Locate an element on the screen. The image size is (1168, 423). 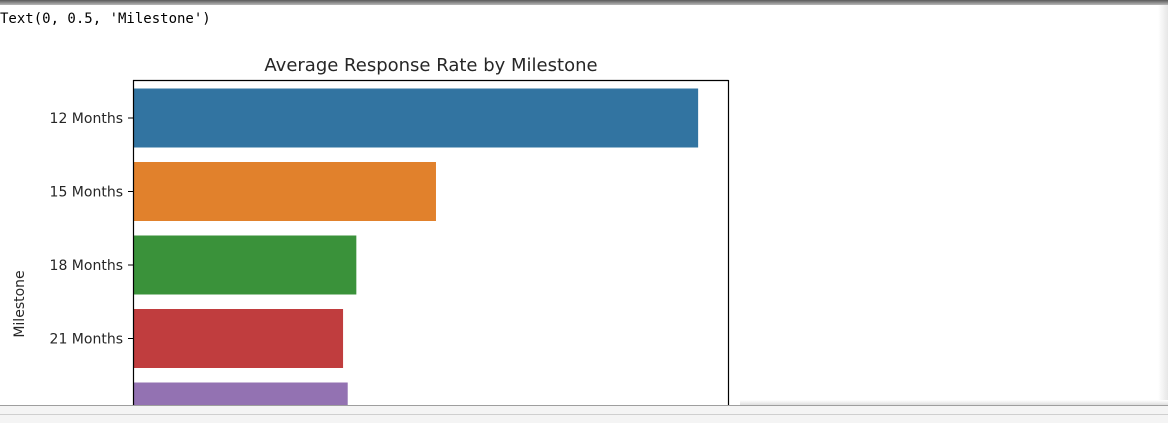
y-axis-label: Milestone is located at coordinates (20, 303).